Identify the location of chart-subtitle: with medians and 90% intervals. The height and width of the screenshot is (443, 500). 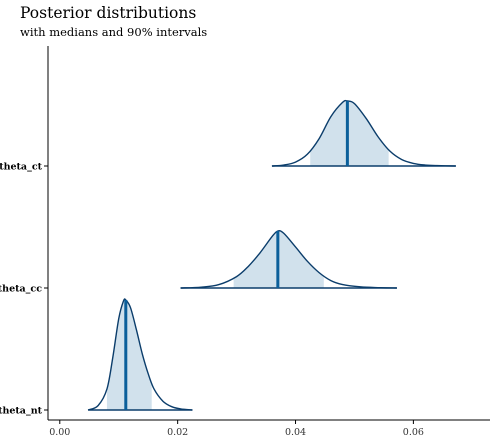
(113, 32).